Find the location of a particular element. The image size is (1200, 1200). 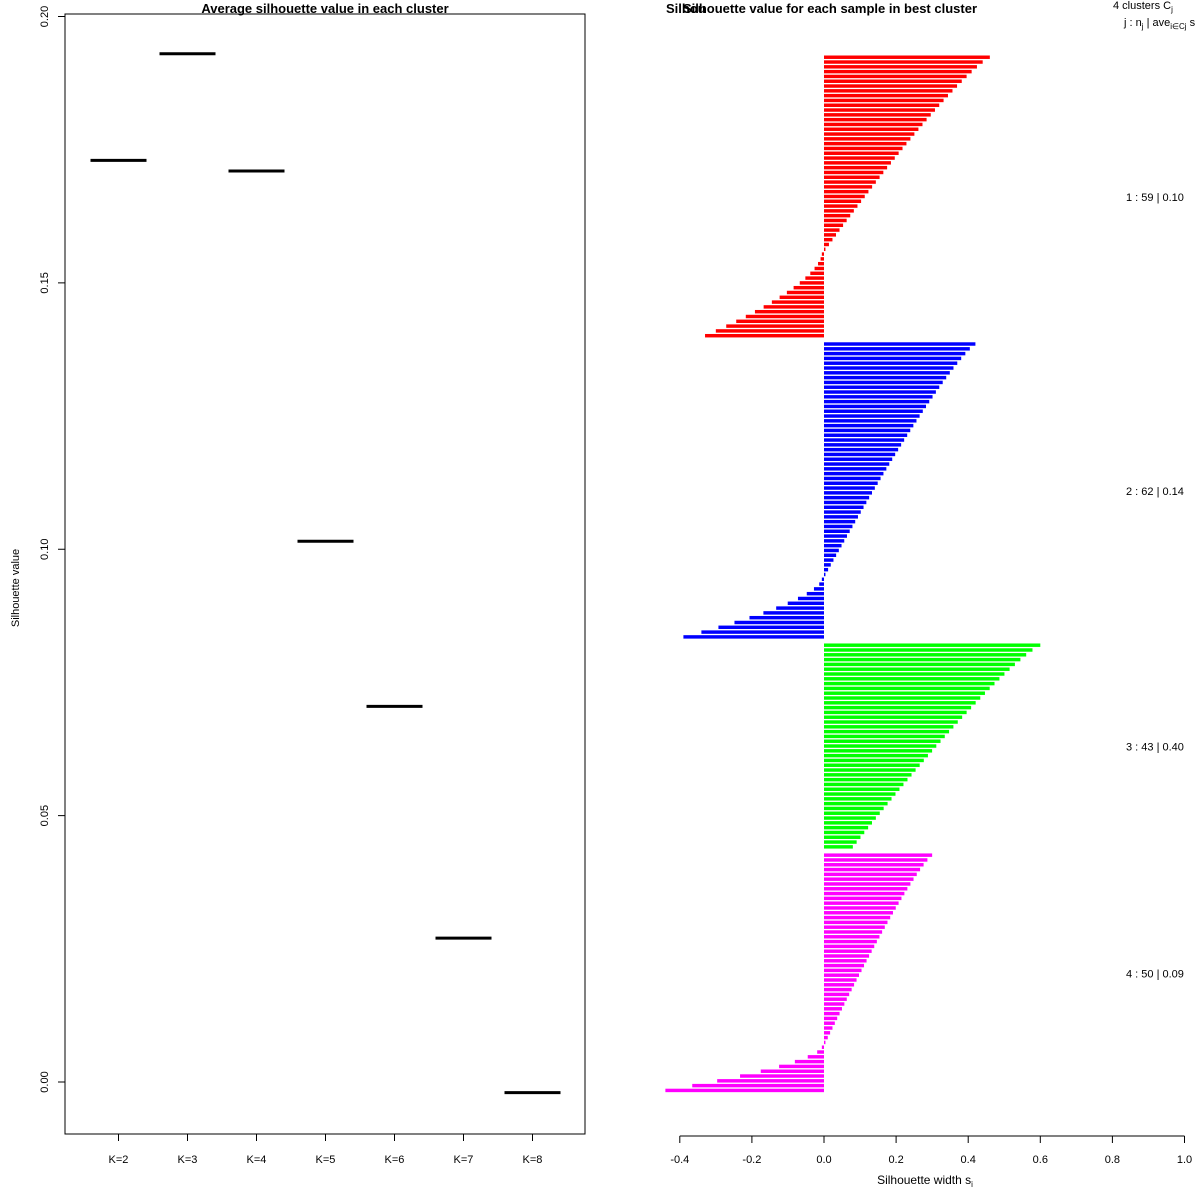

left-y-tick-label: 0.00 is located at coordinates (45, 1081).